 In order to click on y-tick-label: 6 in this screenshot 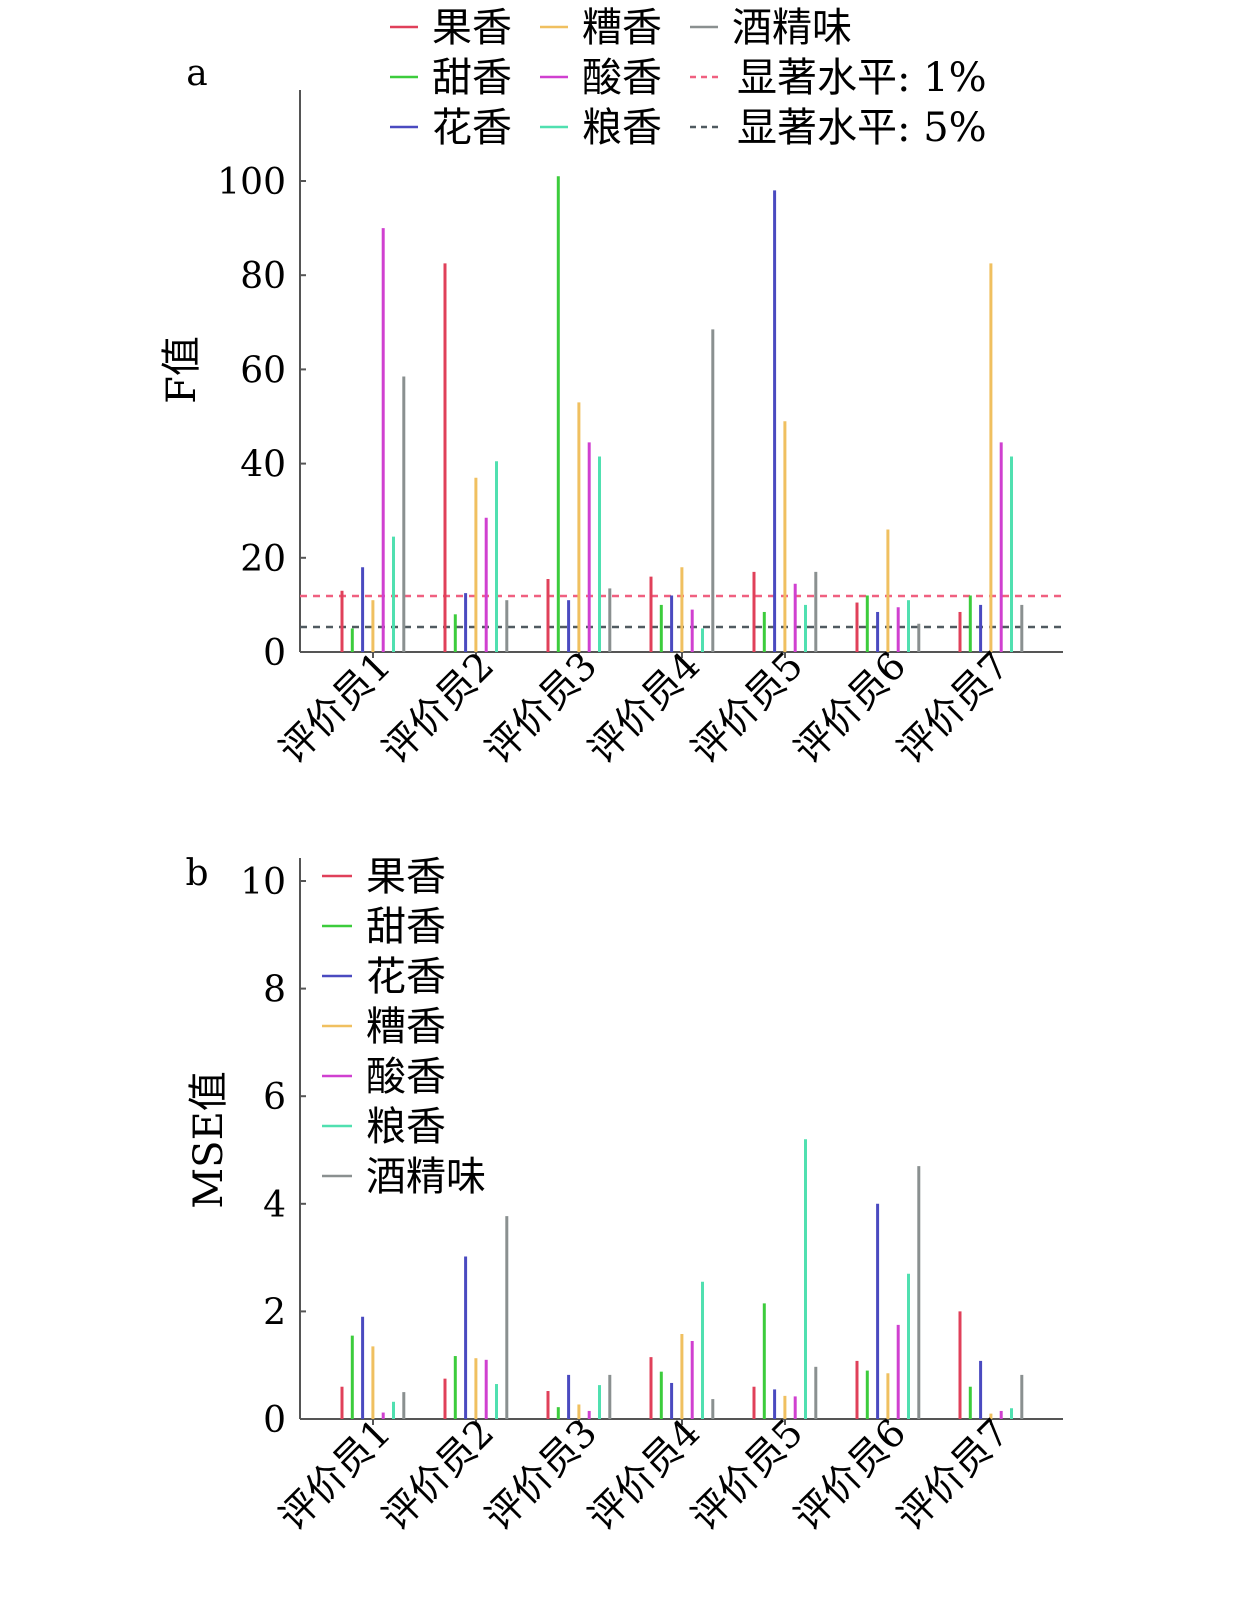, I will do `click(274, 1097)`.